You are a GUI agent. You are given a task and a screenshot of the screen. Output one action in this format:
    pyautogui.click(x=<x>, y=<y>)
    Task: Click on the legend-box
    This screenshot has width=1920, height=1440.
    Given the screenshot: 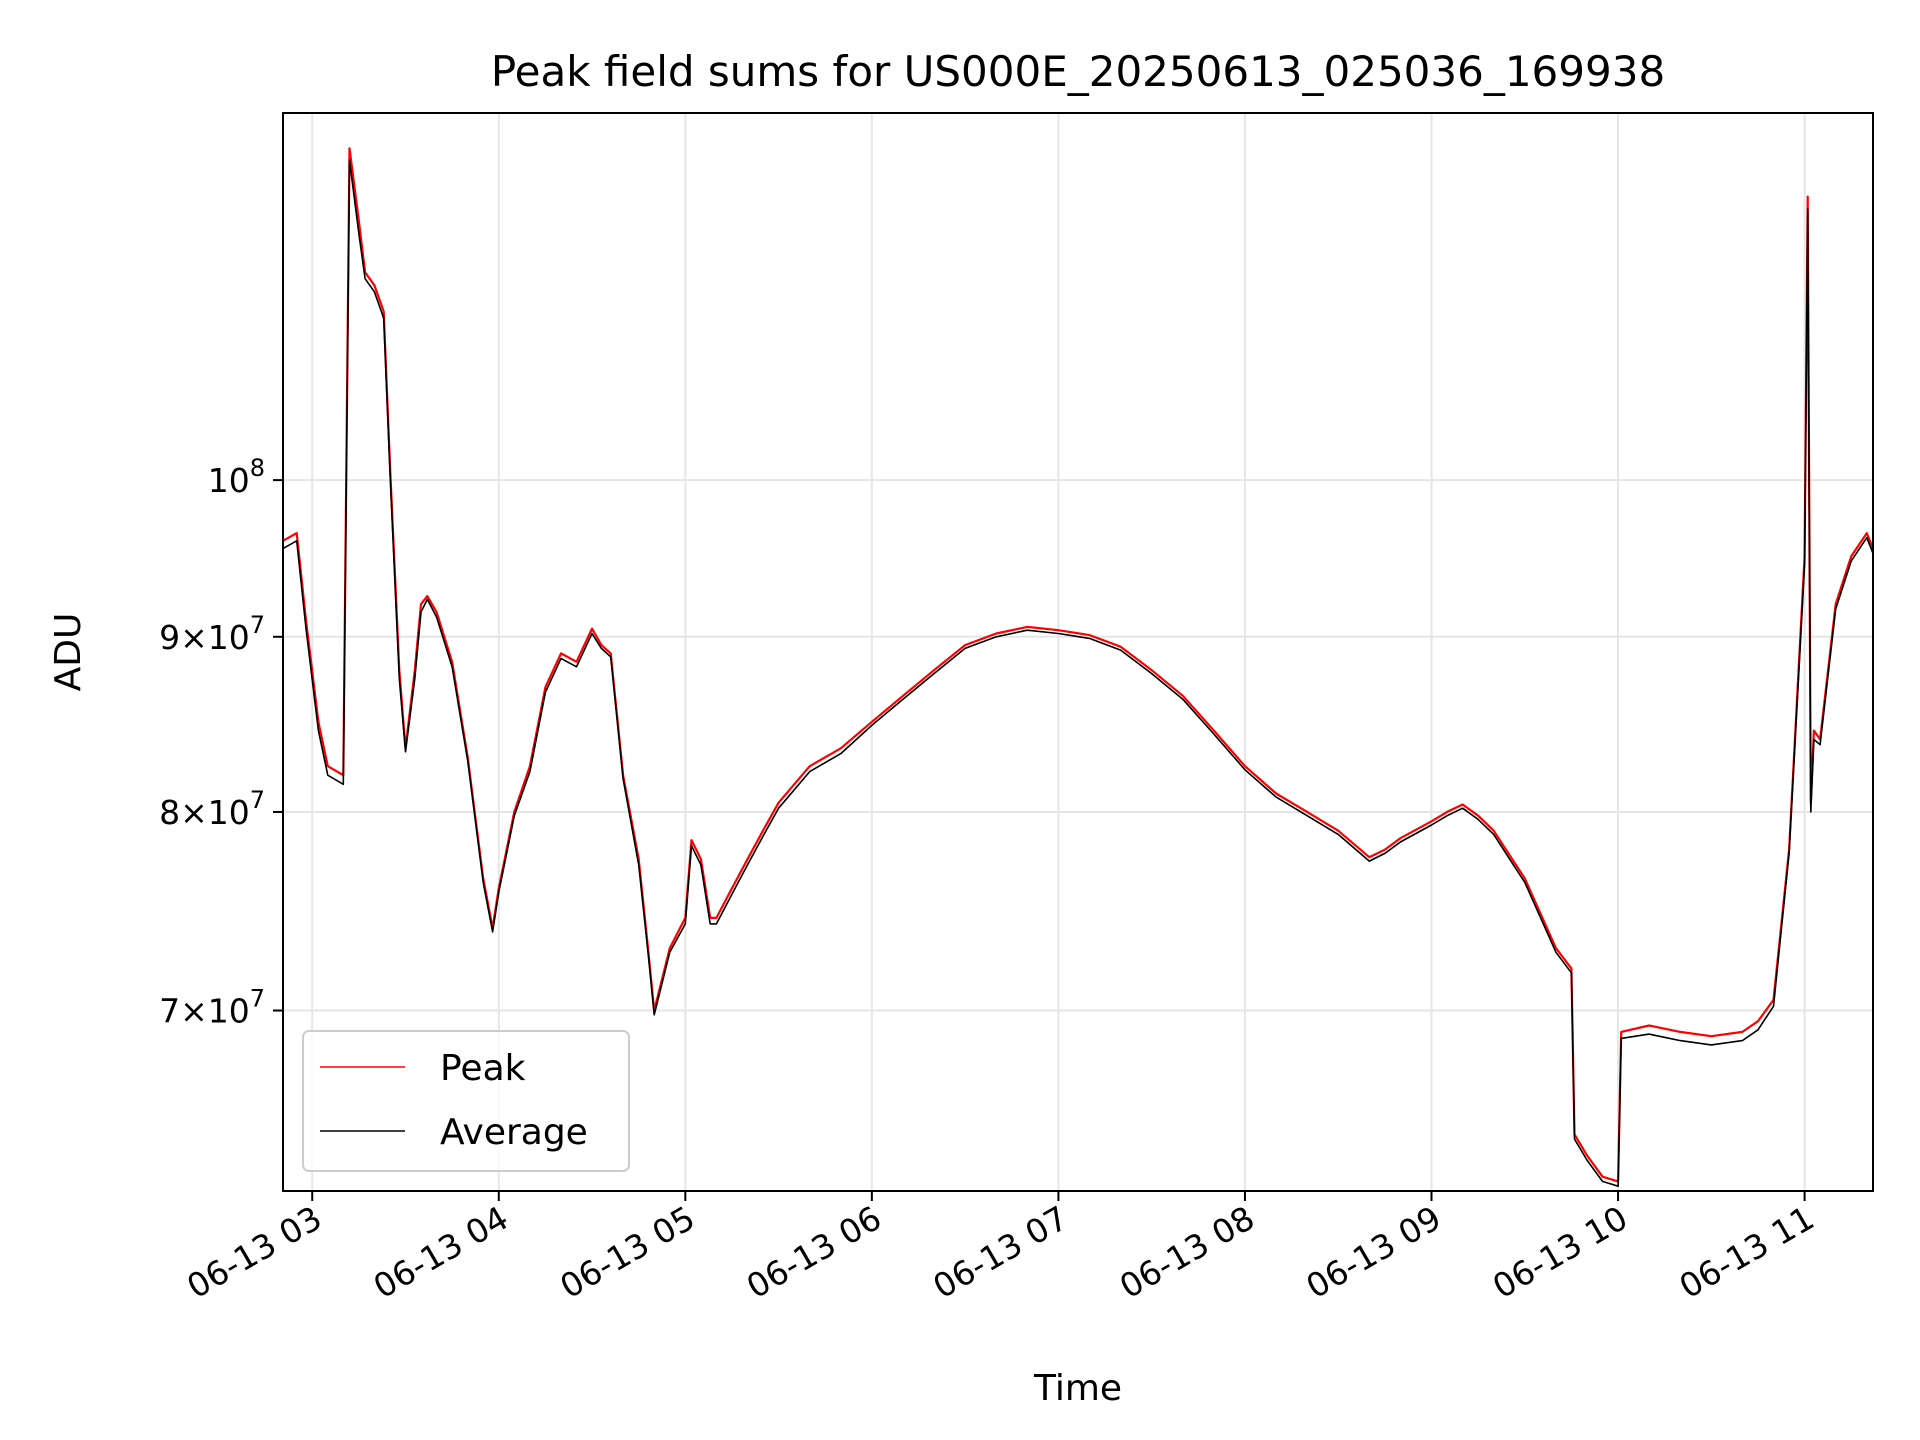 What is the action you would take?
    pyautogui.click(x=466, y=1101)
    